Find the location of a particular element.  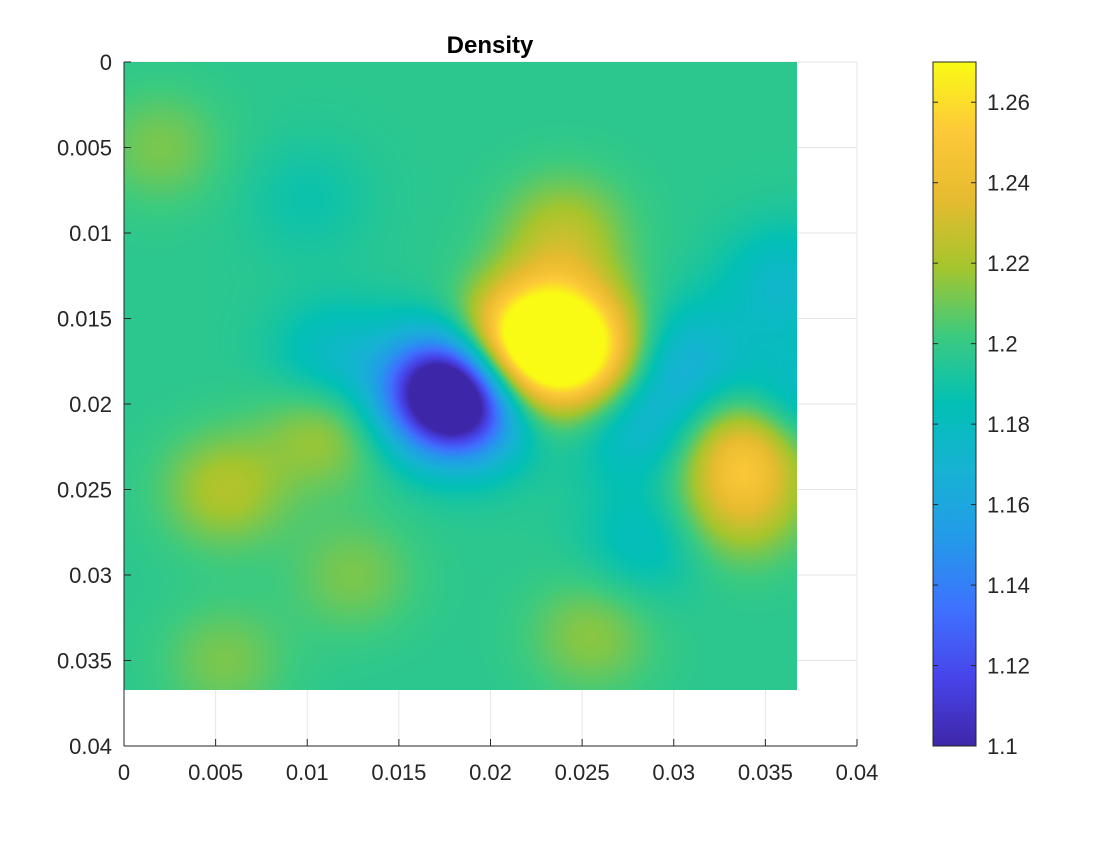

colorbar is located at coordinates (954, 404).